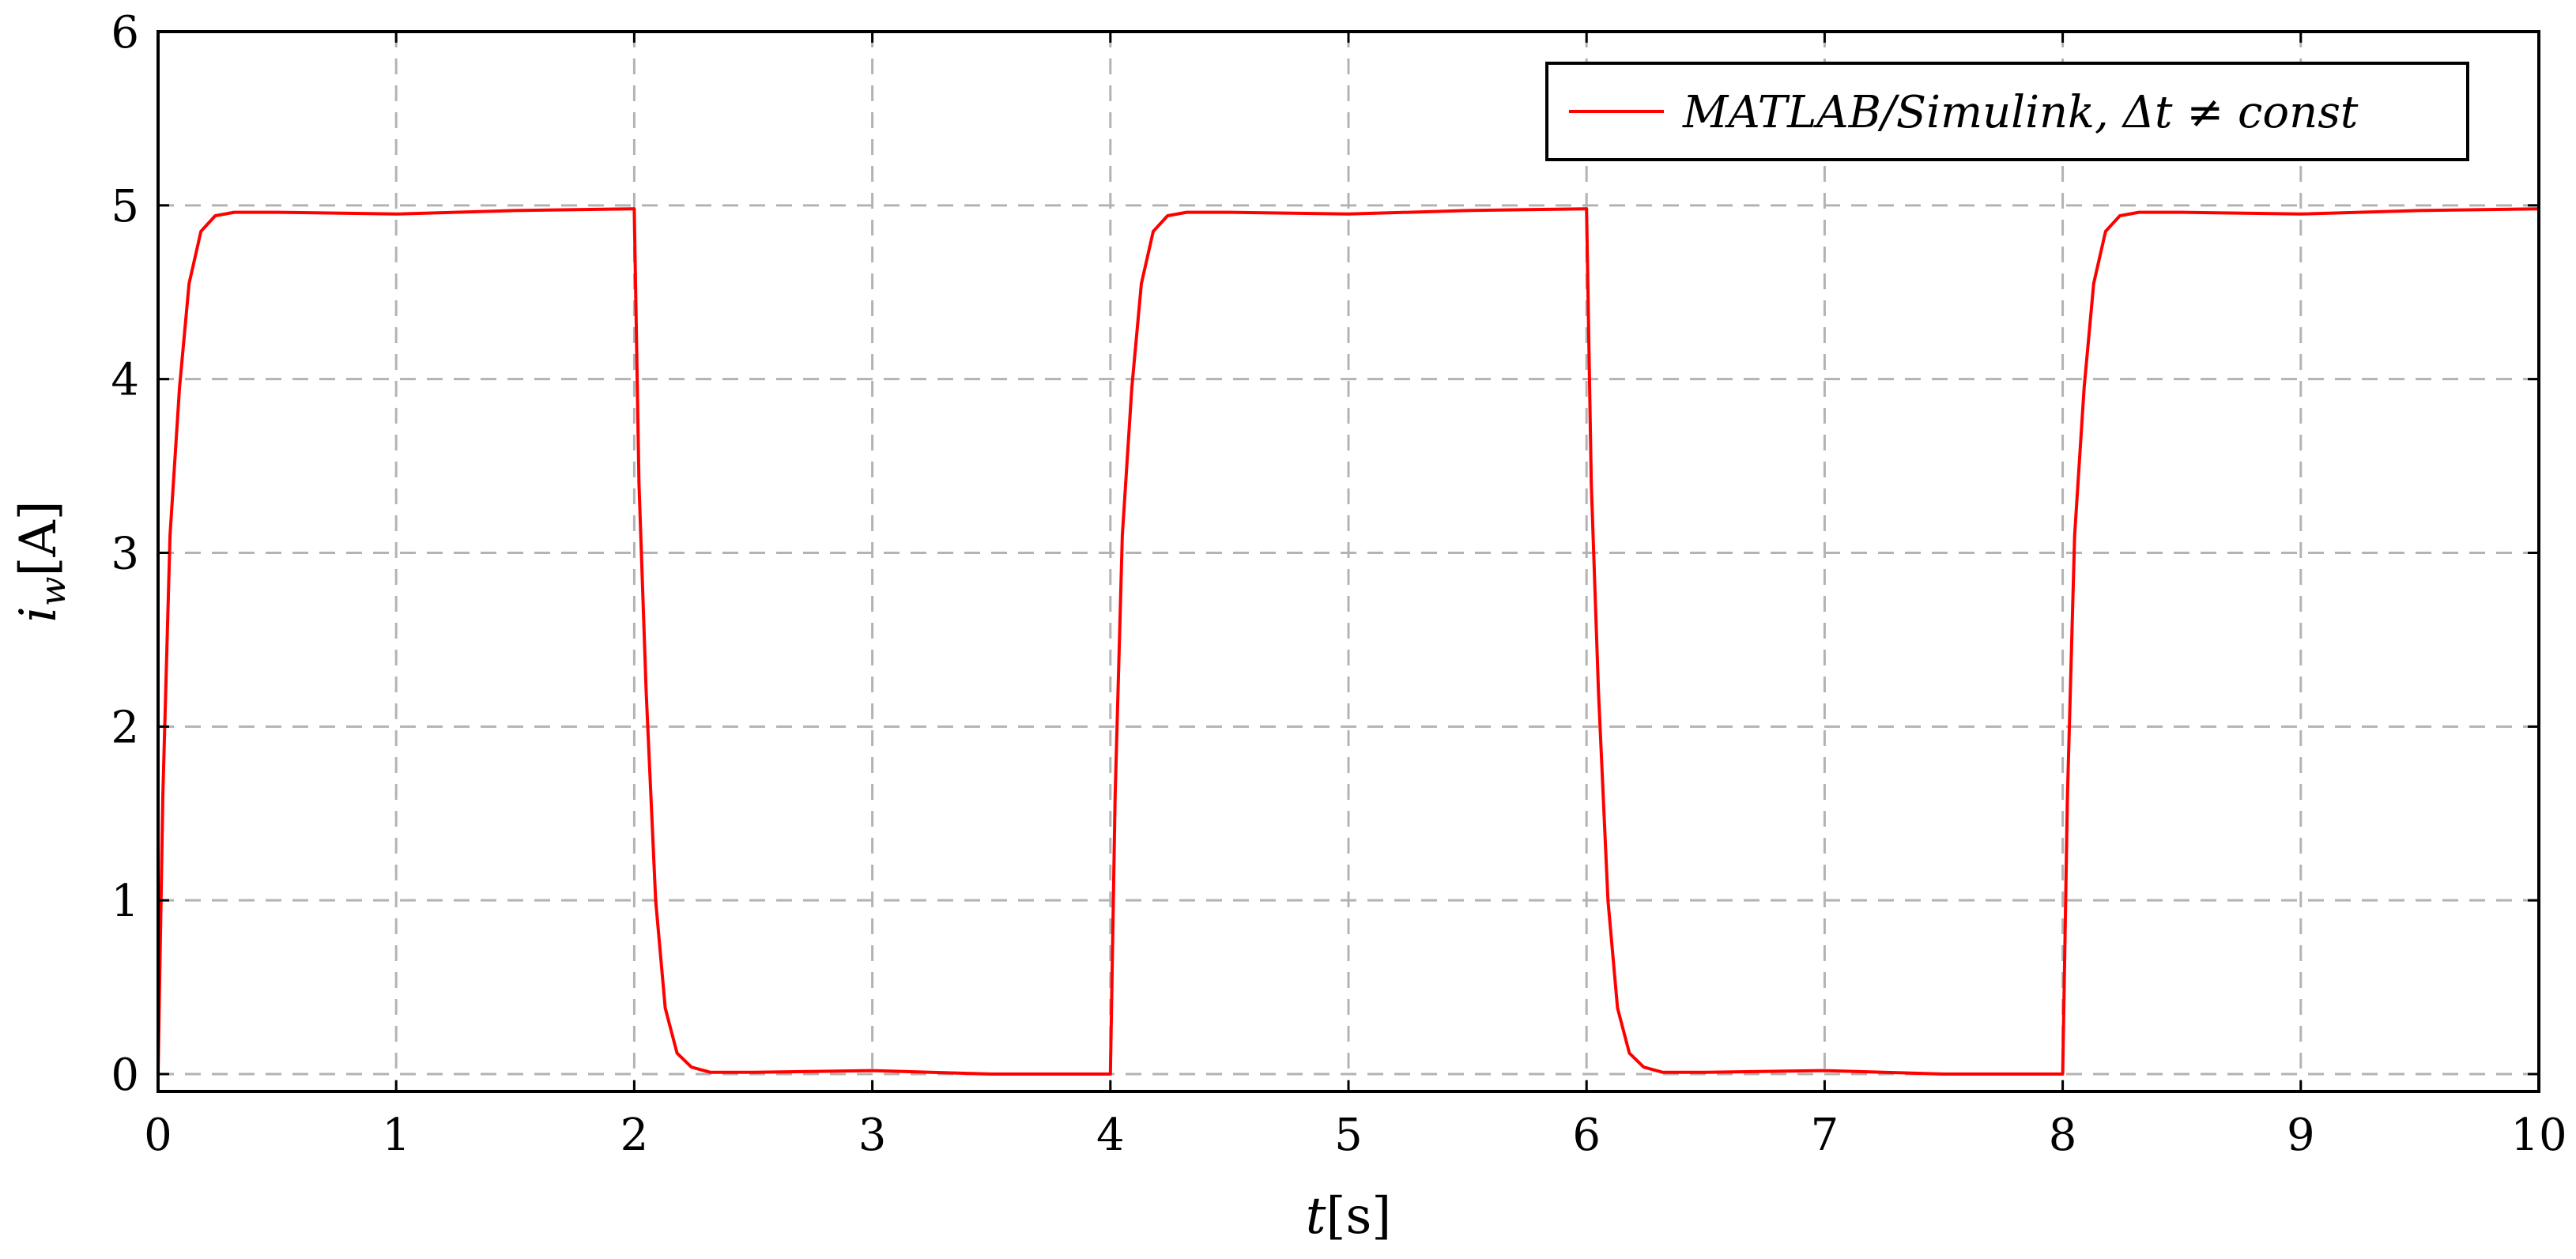  Describe the element at coordinates (396, 1135) in the screenshot. I see `x-tick-label: 1` at that location.